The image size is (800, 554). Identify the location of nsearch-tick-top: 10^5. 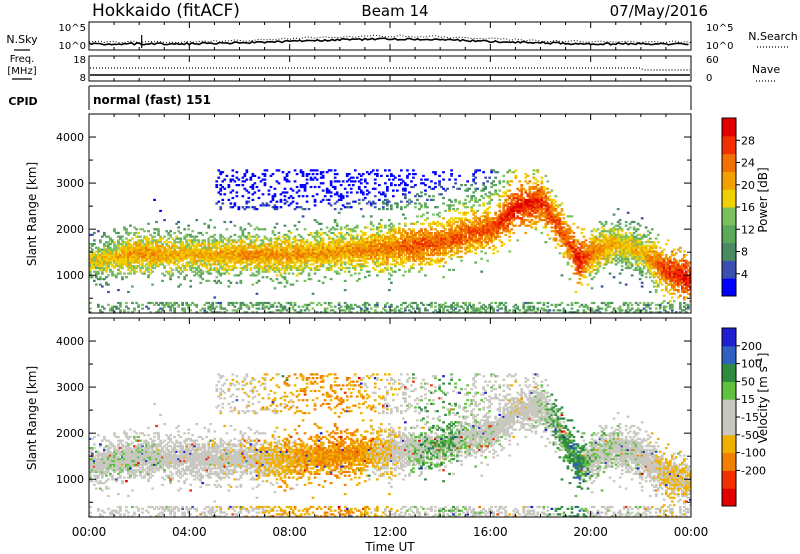
(719, 28).